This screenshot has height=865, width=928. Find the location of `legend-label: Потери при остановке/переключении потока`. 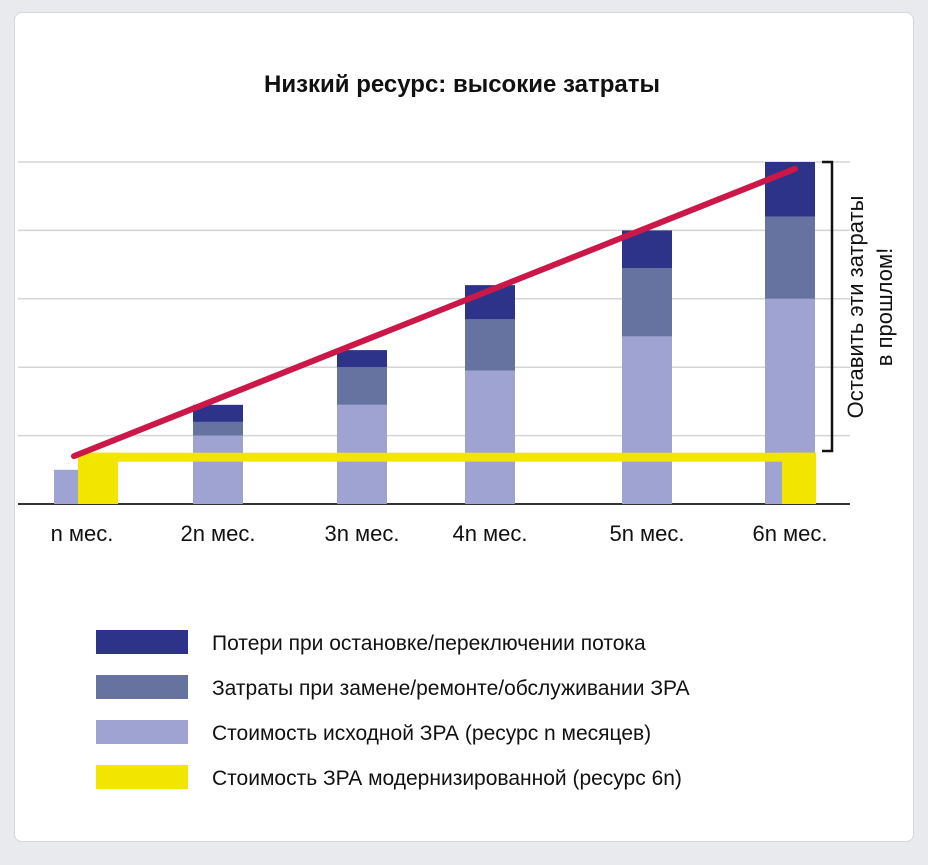

legend-label: Потери при остановке/переключении потока is located at coordinates (429, 643).